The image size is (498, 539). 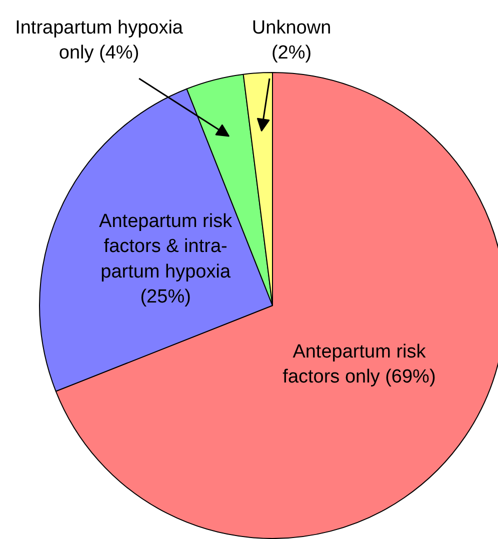 What do you see at coordinates (292, 40) in the screenshot?
I see `slice-label: Unknown (2%)` at bounding box center [292, 40].